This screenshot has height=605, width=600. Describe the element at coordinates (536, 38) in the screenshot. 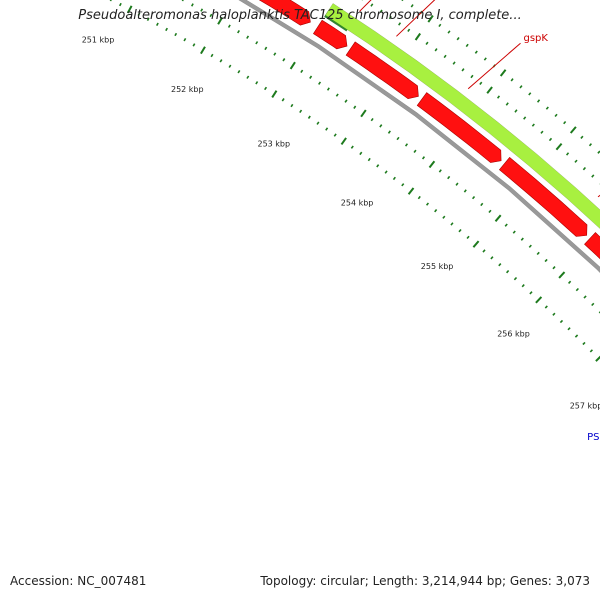

I see `gene-label: gspK` at that location.